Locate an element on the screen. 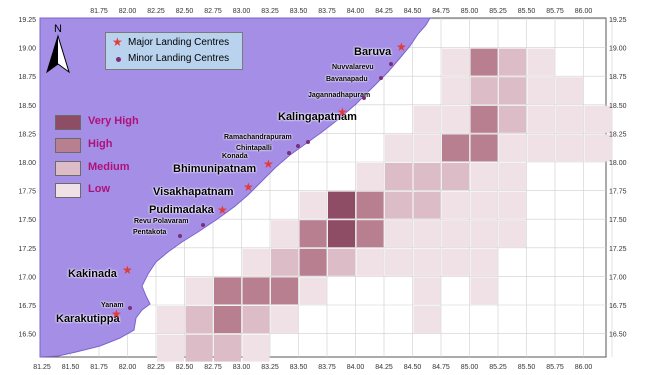 The width and height of the screenshot is (645, 375). major-place-label: Bhimunipatnam is located at coordinates (215, 169).